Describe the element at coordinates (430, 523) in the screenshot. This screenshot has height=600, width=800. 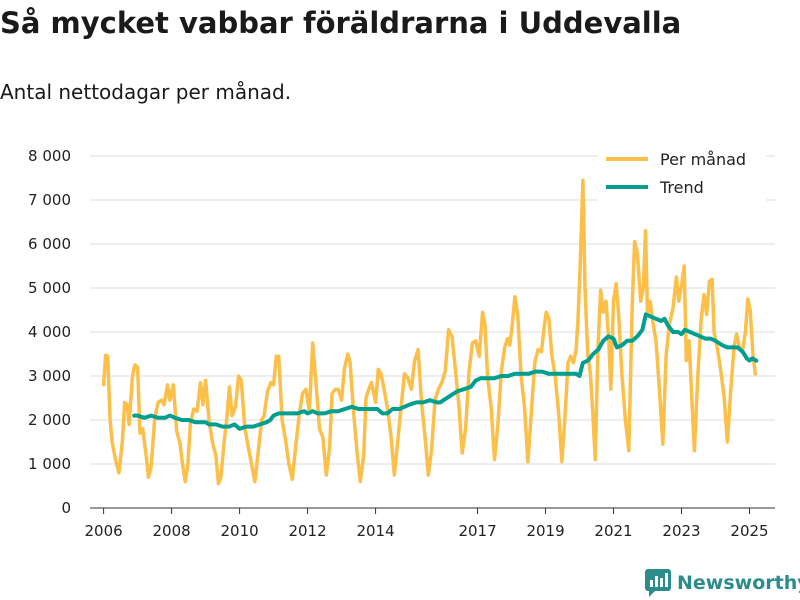
I see `x-axis: 2006 2008 2010 2012 2014 2017 2019 2021 2023 2025` at that location.